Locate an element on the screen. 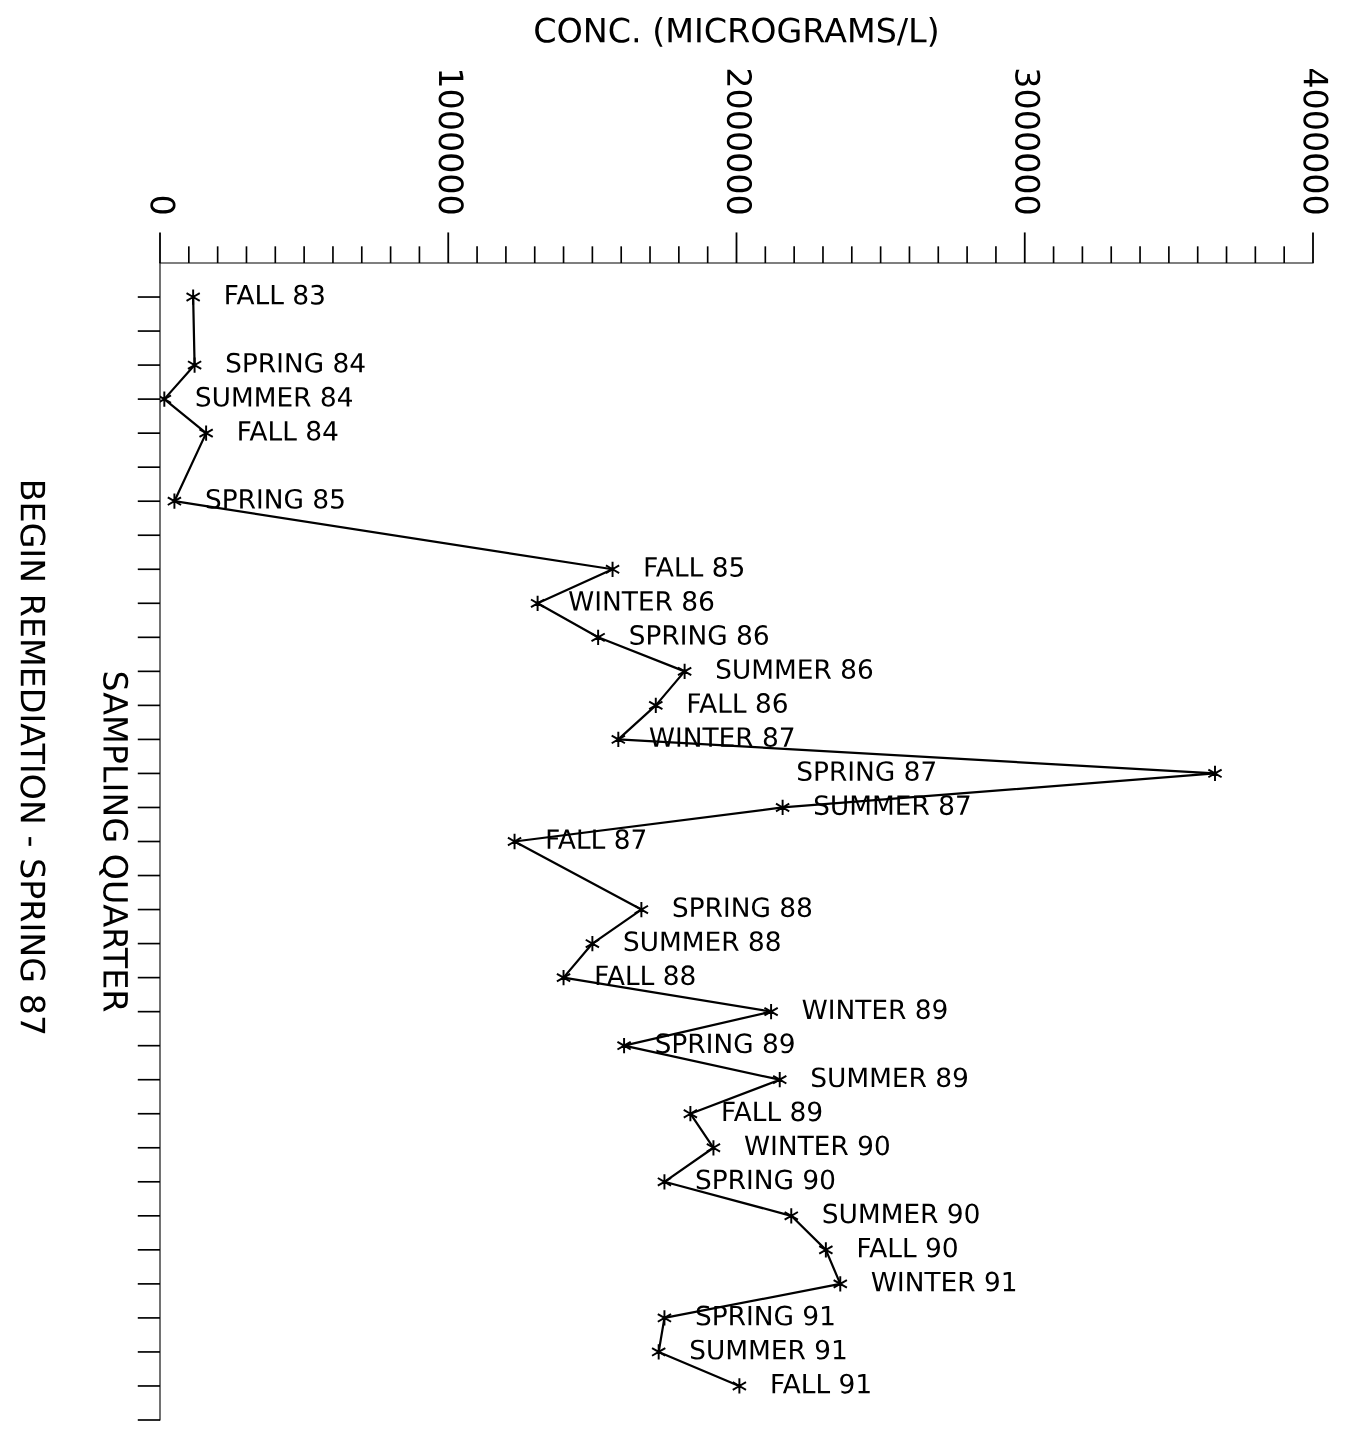 The image size is (1354, 1429). y-tick-label: FALL 89 is located at coordinates (772, 1111).